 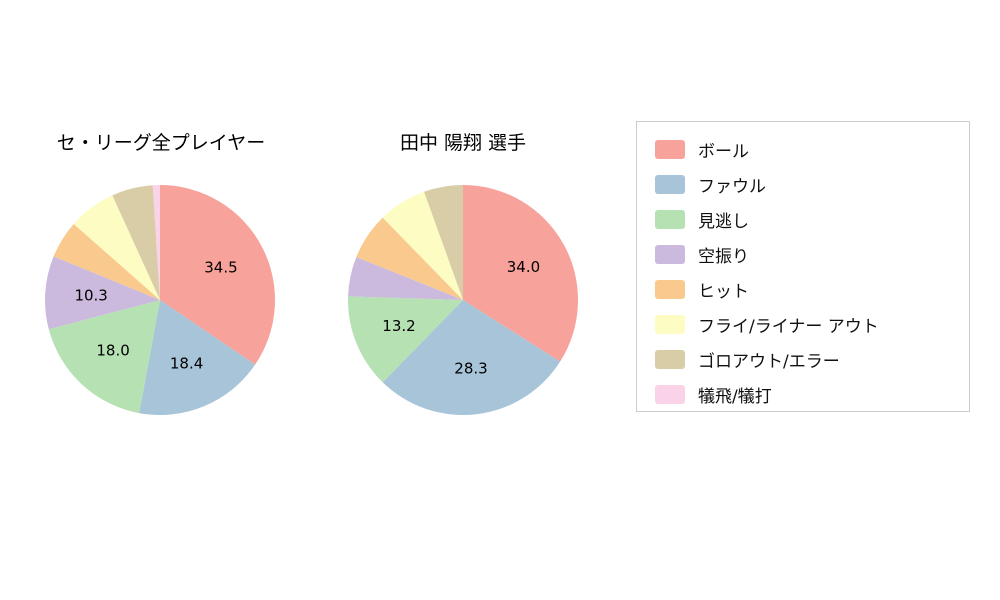 What do you see at coordinates (812, 149) in the screenshot?
I see `legend-item: ボール` at bounding box center [812, 149].